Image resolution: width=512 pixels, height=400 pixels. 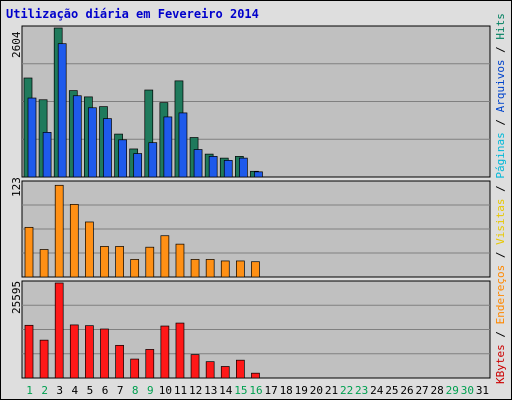 I want to click on middle-panel-ymax-label: 123, so click(x=16, y=187).